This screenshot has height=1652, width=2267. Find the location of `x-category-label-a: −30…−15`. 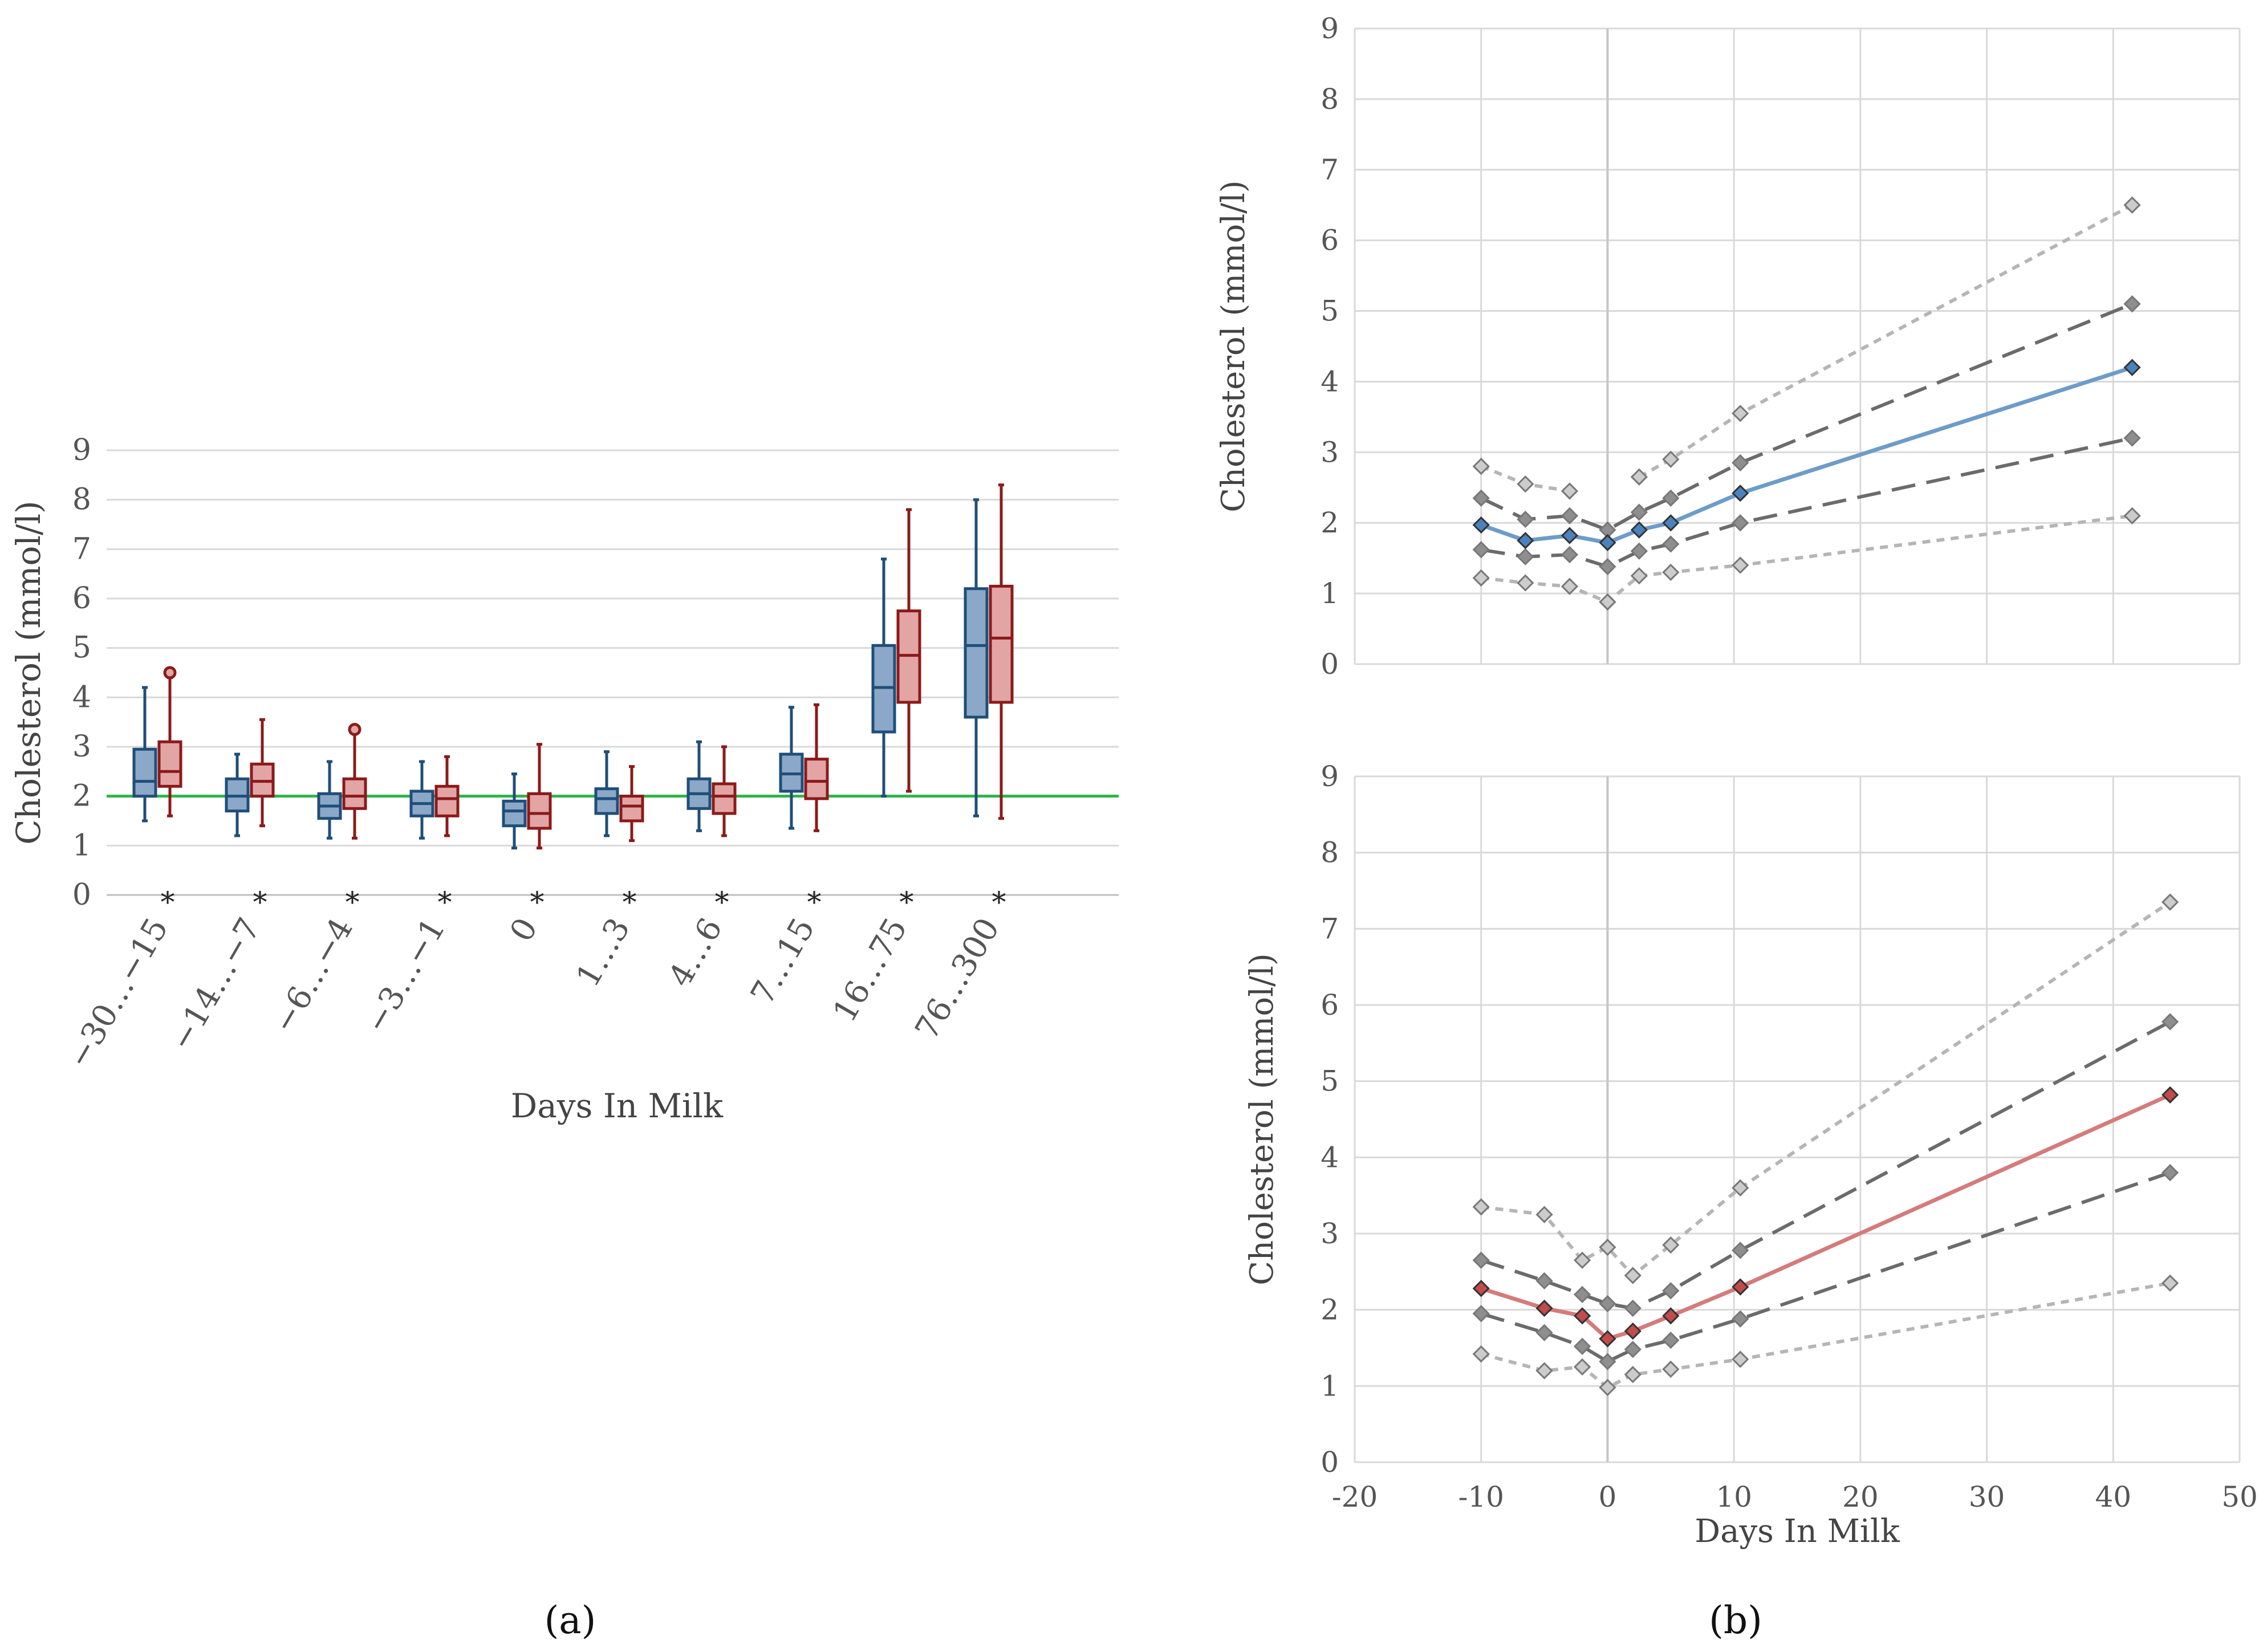

x-category-label-a: −30…−15 is located at coordinates (118, 993).